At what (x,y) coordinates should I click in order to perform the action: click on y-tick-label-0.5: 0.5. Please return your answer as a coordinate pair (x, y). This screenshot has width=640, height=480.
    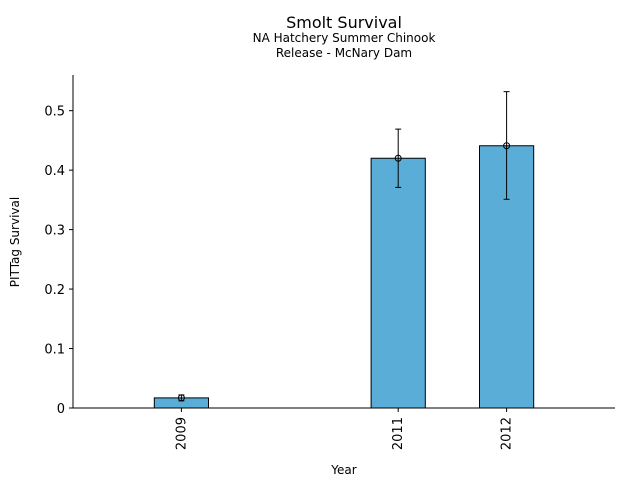
    Looking at the image, I should click on (54, 112).